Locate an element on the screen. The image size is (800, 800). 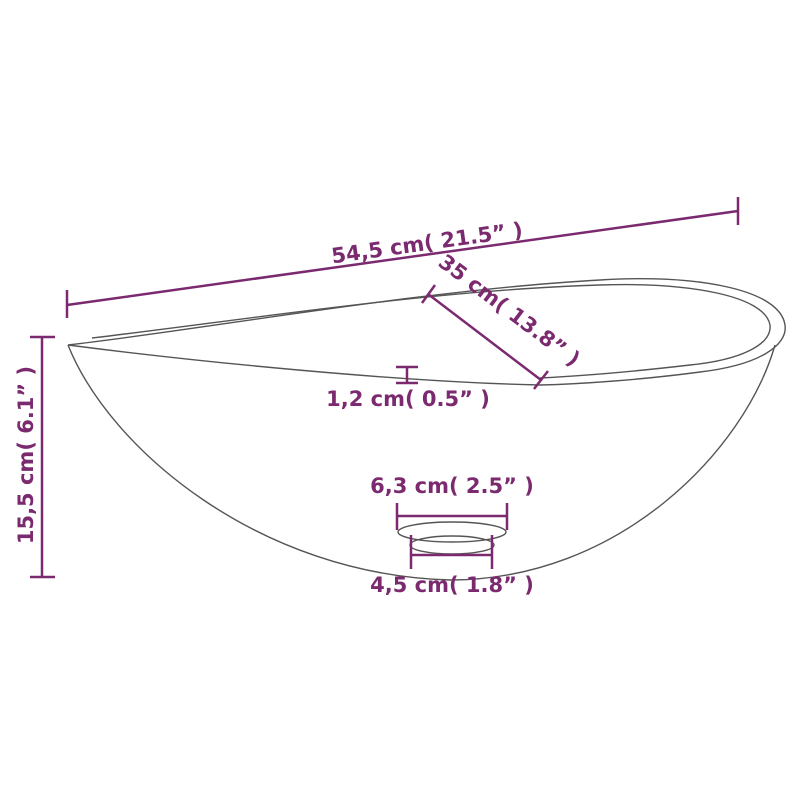
drain-outer-dimension: 6,3 cm( 2.5” ) is located at coordinates (452, 502).